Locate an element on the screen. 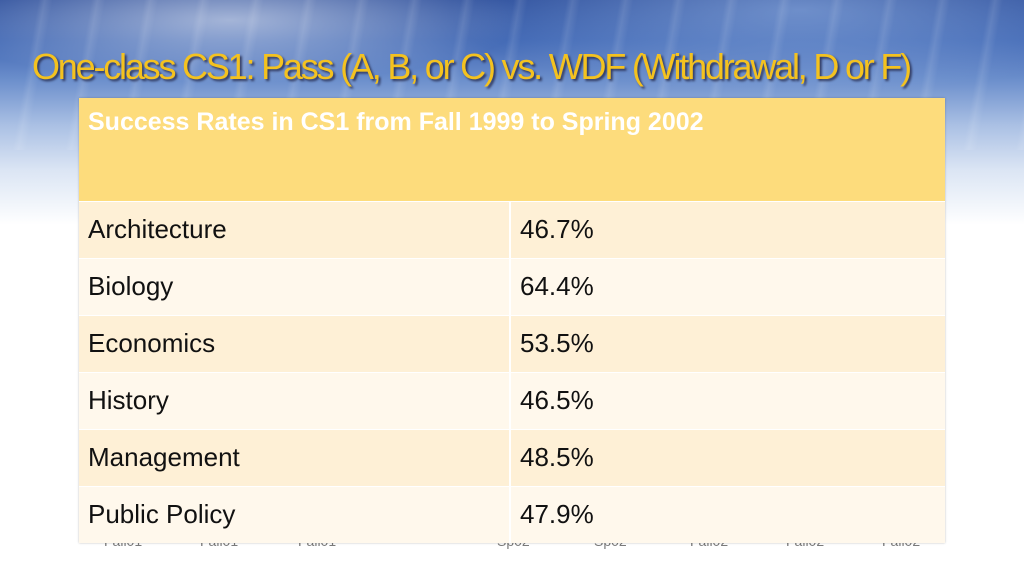  table-row: Public Policy 47.9% is located at coordinates (512, 514).